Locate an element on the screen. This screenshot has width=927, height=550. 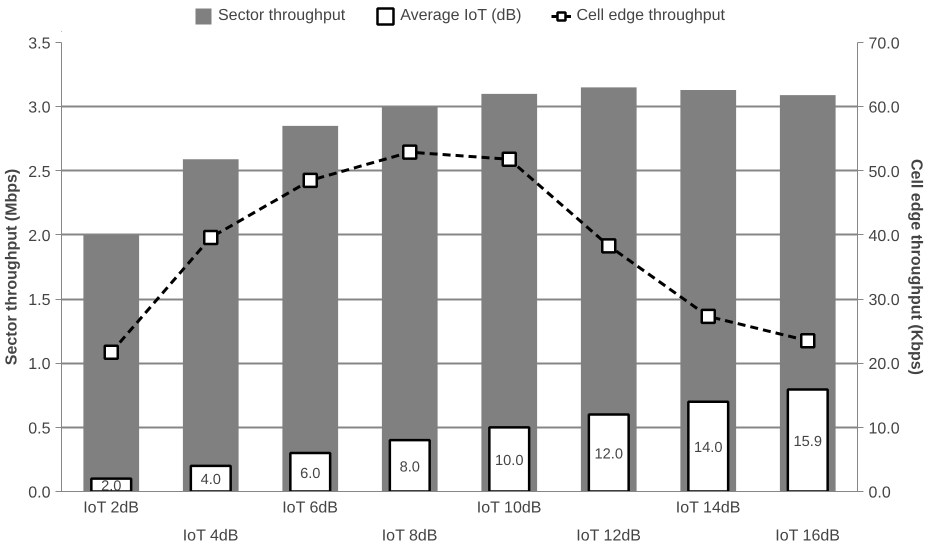
y2-tick-label: 30.0 is located at coordinates (884, 301).